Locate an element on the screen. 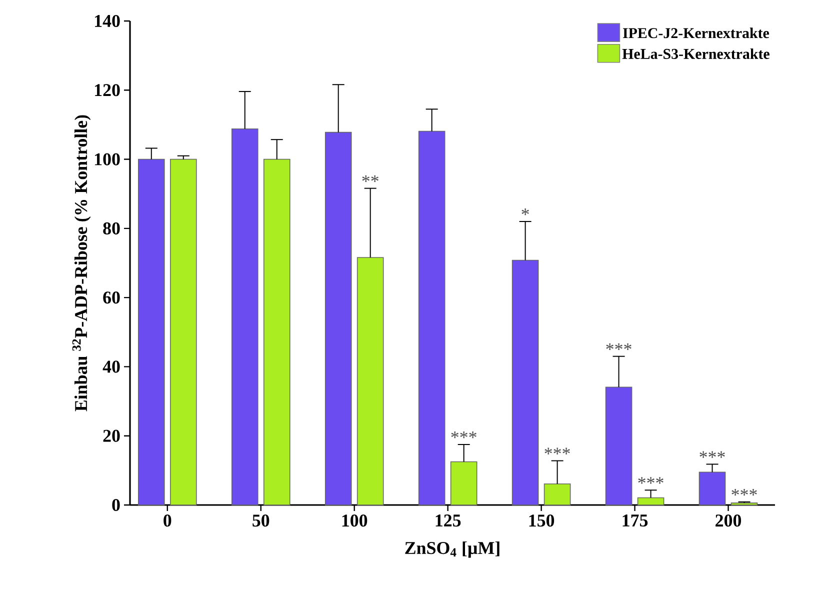 The width and height of the screenshot is (820, 602). y-tick-label: 140 is located at coordinates (107, 21).